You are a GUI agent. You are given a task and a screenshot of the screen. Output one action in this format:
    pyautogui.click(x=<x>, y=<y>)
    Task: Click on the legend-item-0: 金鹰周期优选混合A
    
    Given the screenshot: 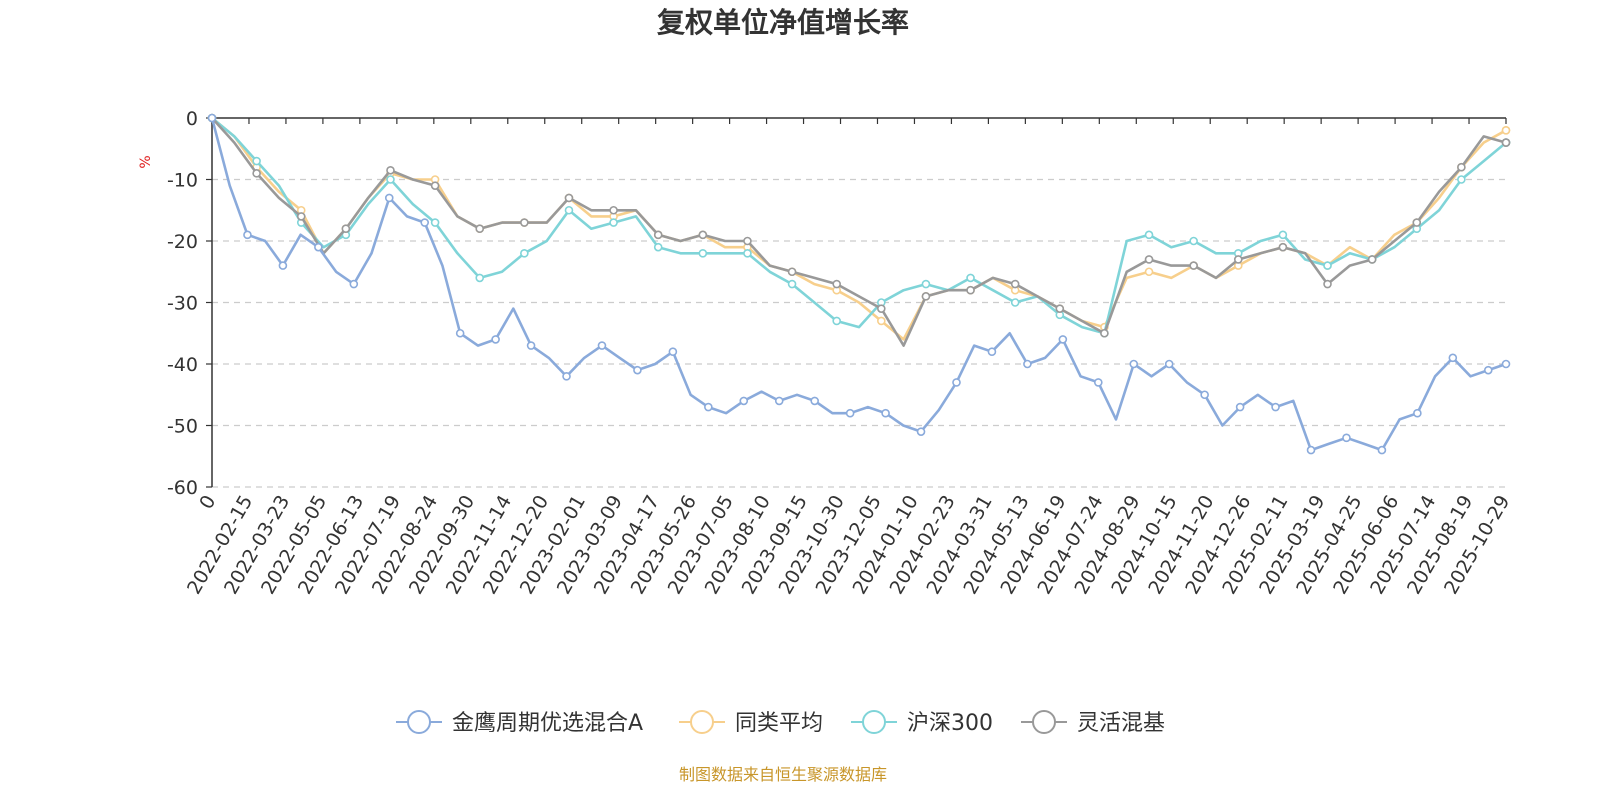 What is the action you would take?
    pyautogui.click(x=519, y=723)
    